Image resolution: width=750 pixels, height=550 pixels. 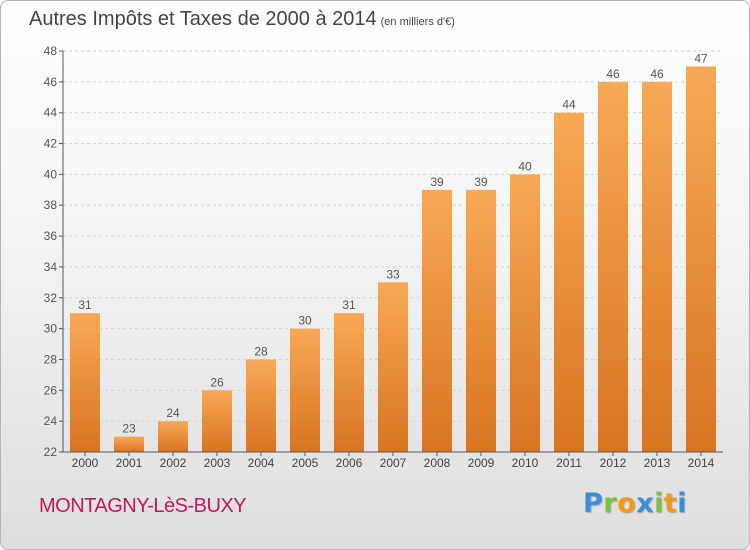 I want to click on y-tick-label: 28, so click(x=51, y=359).